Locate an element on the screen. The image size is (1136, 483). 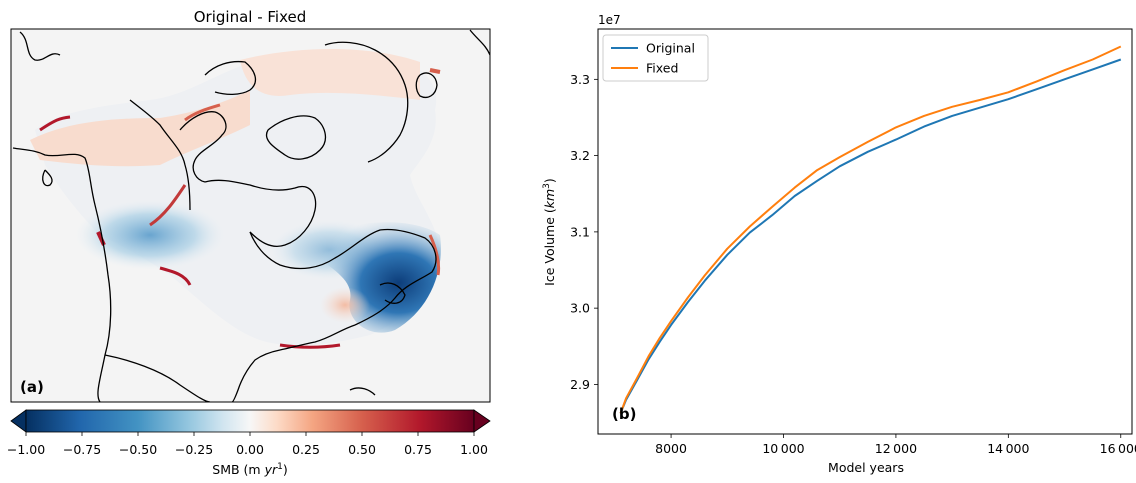
positive-anomaly-north is located at coordinates (330, 74).